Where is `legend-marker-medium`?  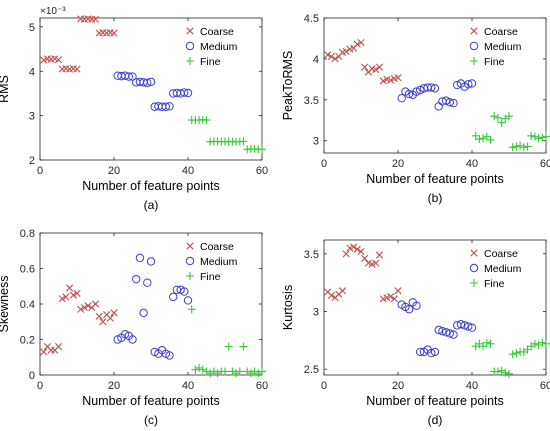
legend-marker-medium is located at coordinates (190, 46).